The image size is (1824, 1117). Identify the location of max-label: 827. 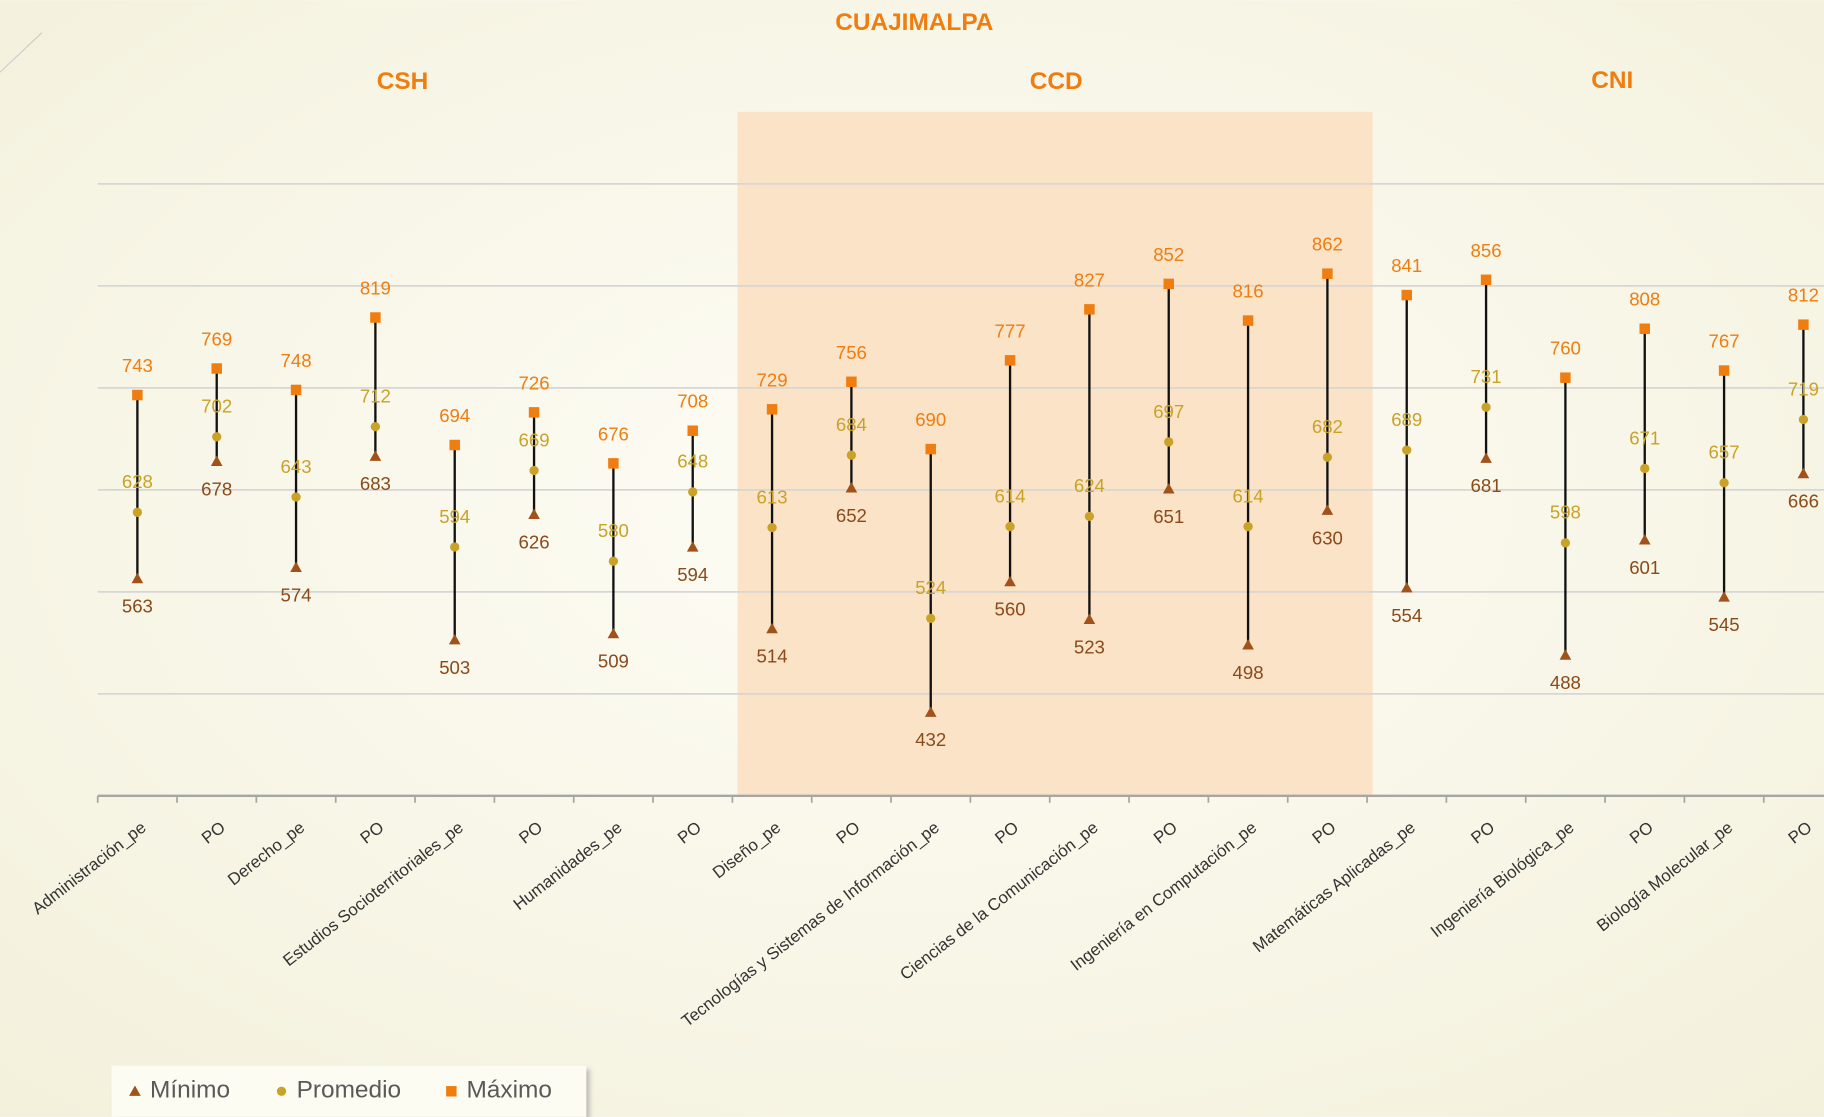
(1089, 279).